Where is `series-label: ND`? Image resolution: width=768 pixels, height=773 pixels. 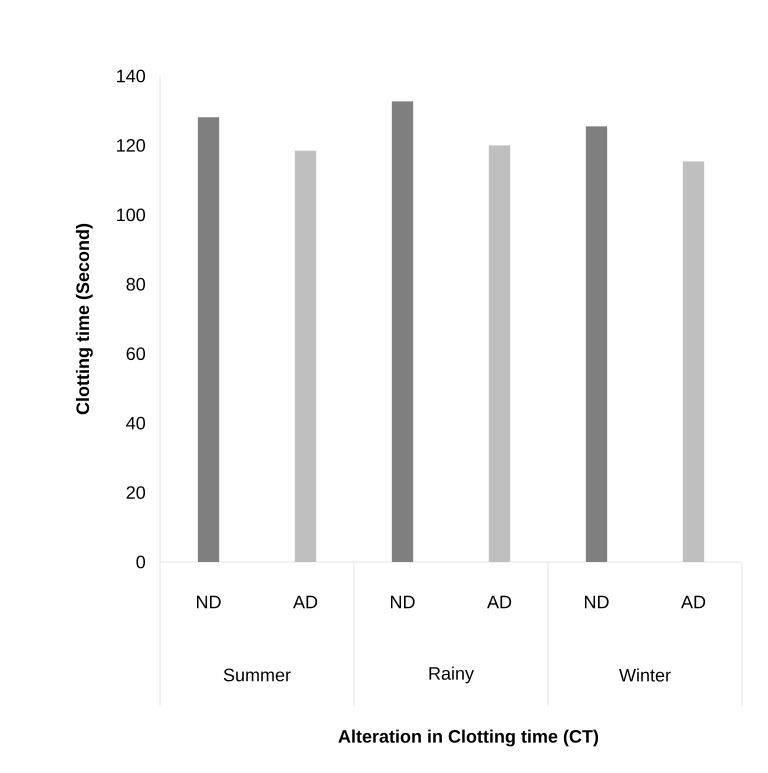 series-label: ND is located at coordinates (208, 602).